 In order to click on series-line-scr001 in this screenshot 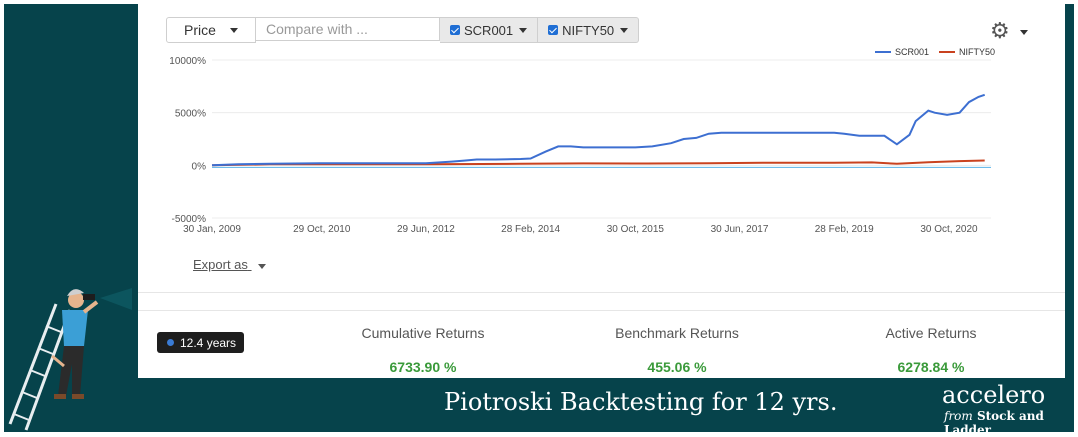, I will do `click(598, 130)`.